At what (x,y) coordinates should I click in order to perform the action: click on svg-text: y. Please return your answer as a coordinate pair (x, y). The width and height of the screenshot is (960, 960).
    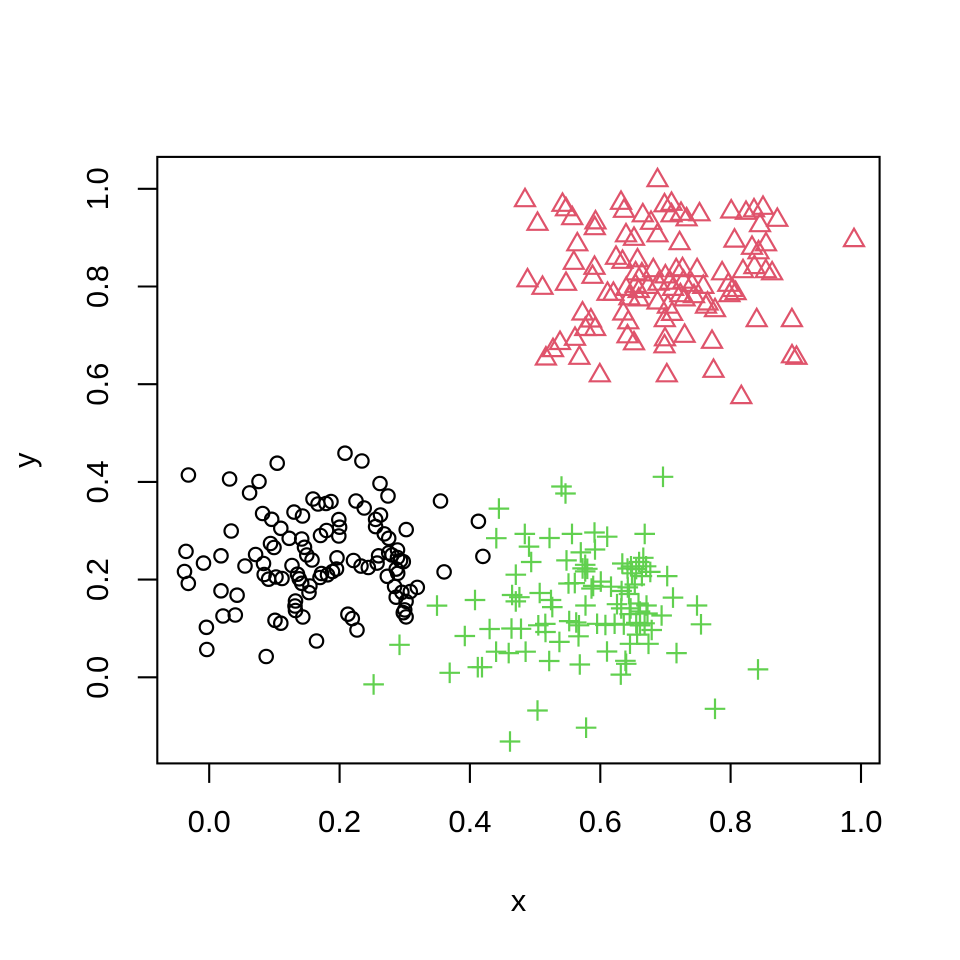
    Looking at the image, I should click on (24, 460).